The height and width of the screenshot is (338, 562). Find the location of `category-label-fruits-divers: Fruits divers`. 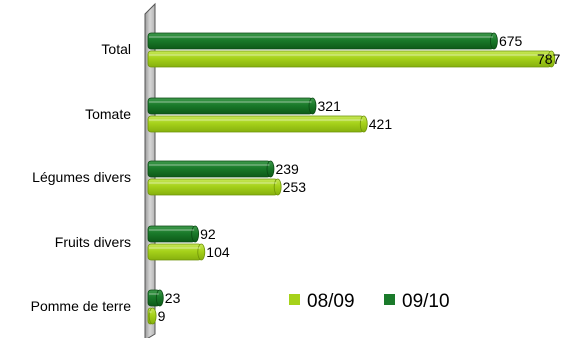

category-label-fruits-divers: Fruits divers is located at coordinates (93, 242).